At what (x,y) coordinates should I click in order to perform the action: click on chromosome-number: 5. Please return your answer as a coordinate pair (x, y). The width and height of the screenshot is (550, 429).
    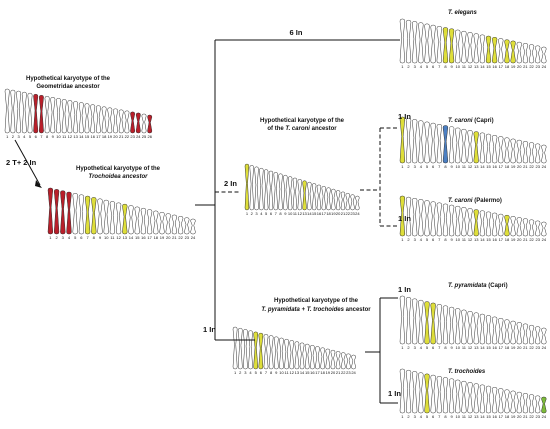
    Looking at the image, I should click on (427, 239).